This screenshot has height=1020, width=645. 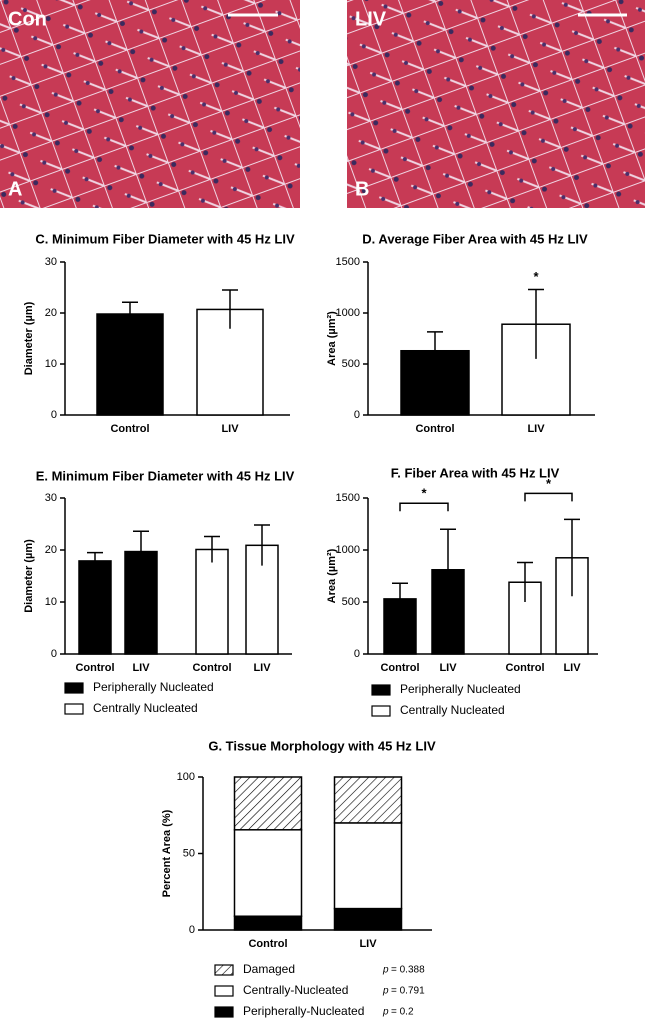 What do you see at coordinates (371, 19) in the screenshot?
I see `panel-label: LIV` at bounding box center [371, 19].